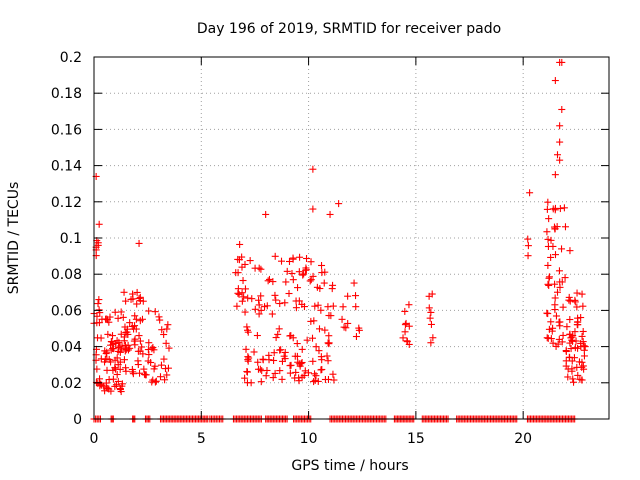 This screenshot has width=640, height=480. What do you see at coordinates (66, 275) in the screenshot?
I see `y-tick-label: 0.08` at bounding box center [66, 275].